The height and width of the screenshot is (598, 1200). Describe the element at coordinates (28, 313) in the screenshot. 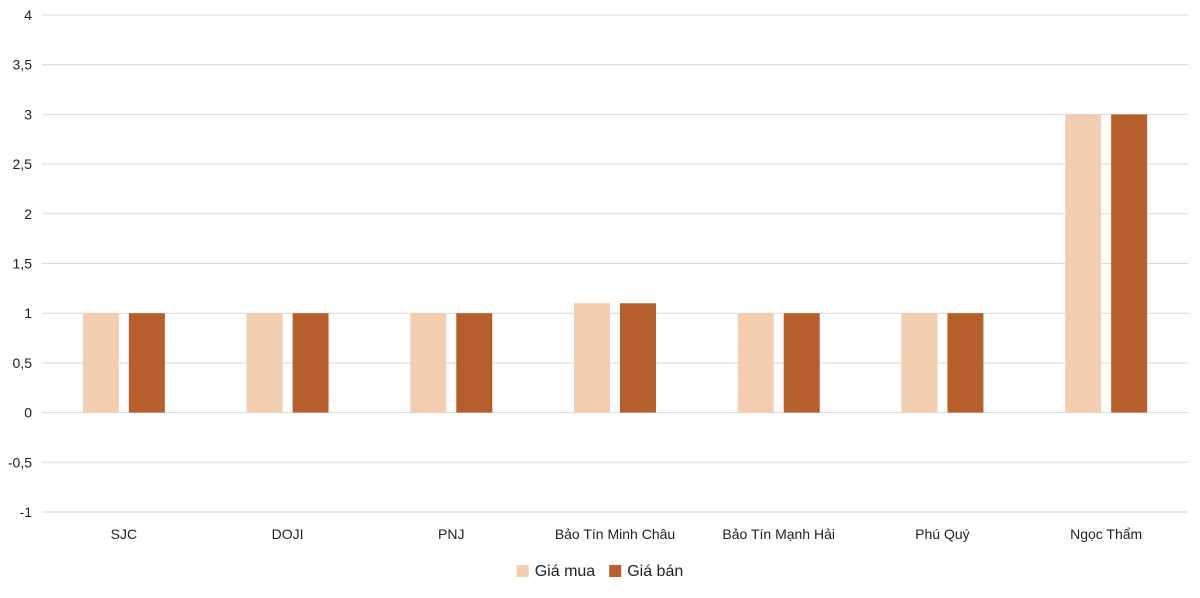

I see `y-tick-label: 1` at that location.